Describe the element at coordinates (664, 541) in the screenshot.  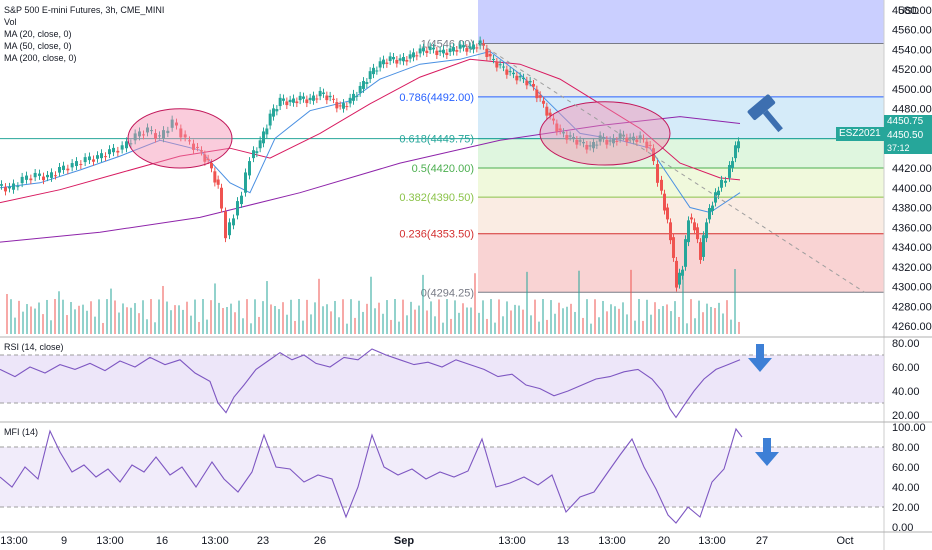
I see `time-tick-11: 20` at that location.